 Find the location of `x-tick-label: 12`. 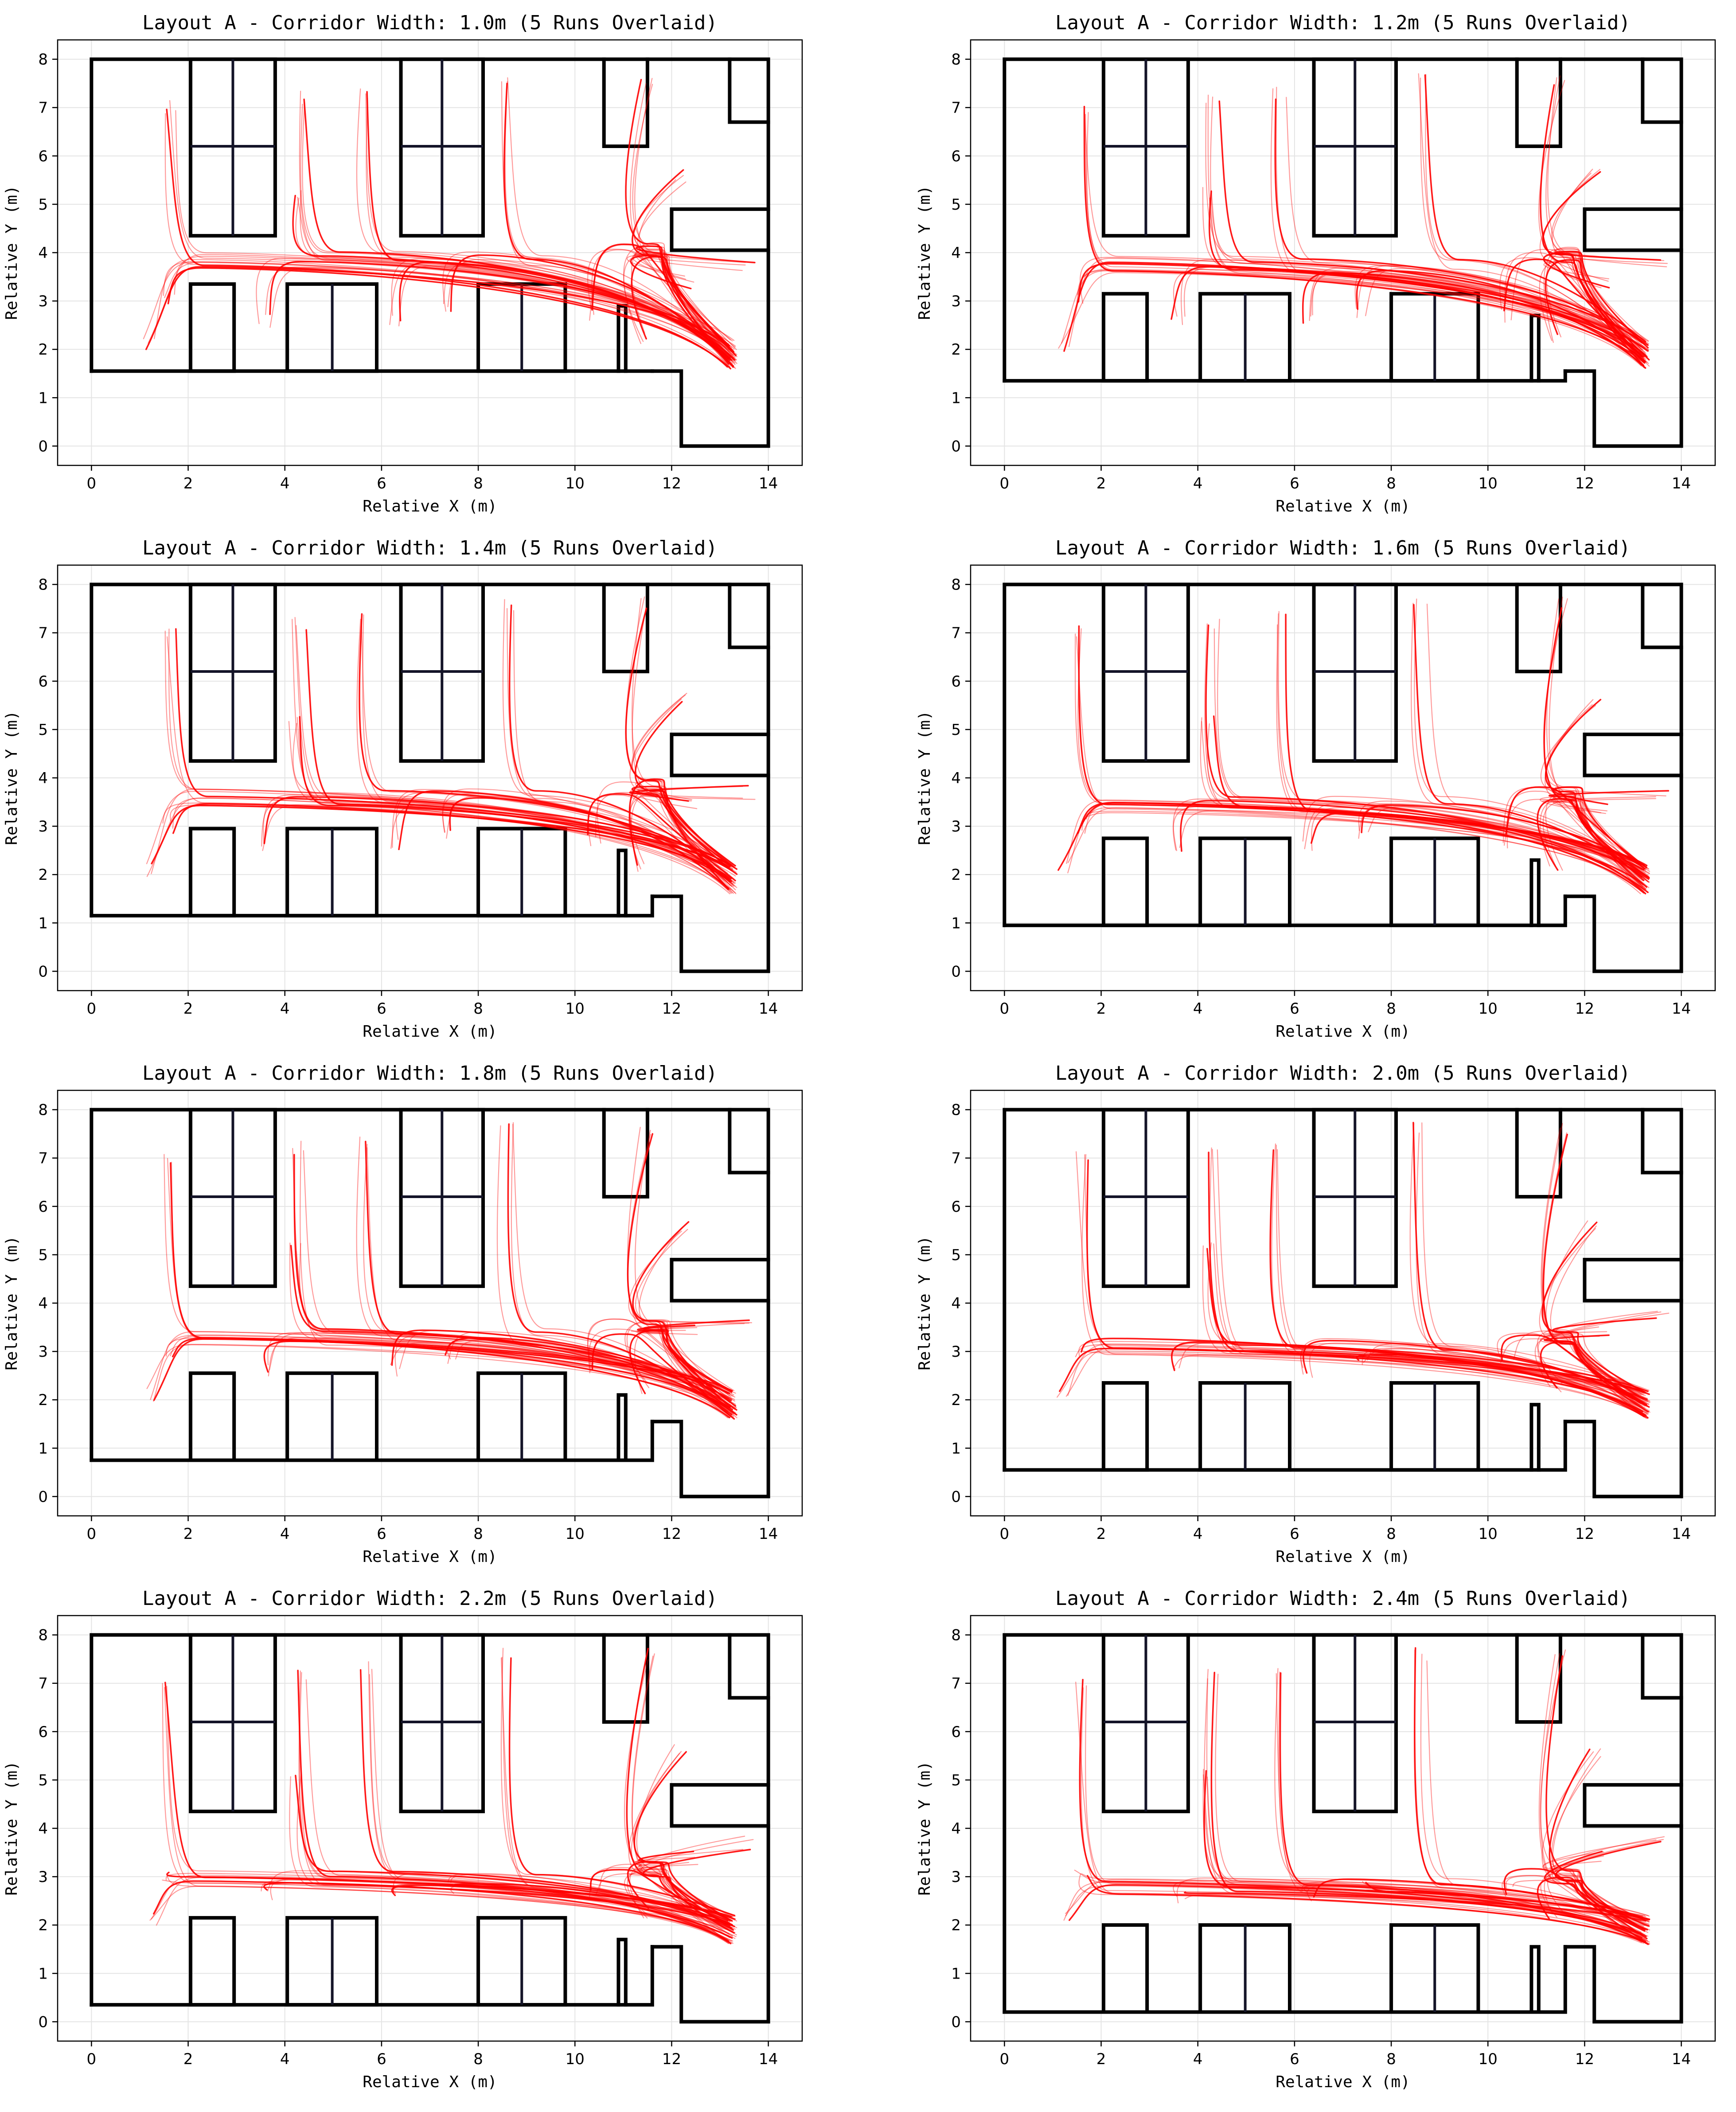

x-tick-label: 12 is located at coordinates (671, 483).